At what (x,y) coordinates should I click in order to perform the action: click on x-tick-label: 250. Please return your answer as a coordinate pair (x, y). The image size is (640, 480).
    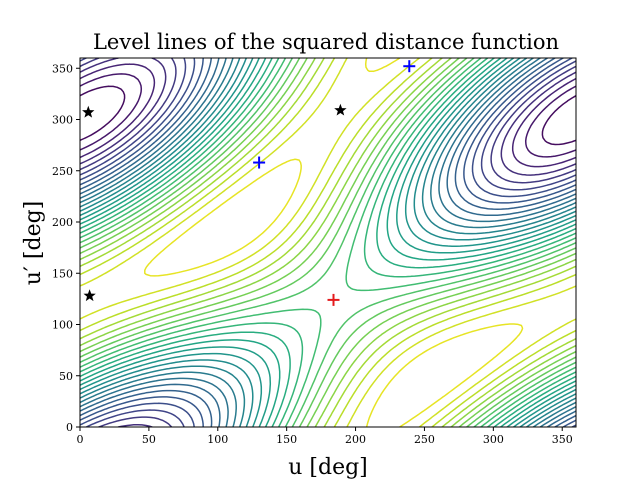
    Looking at the image, I should click on (424, 439).